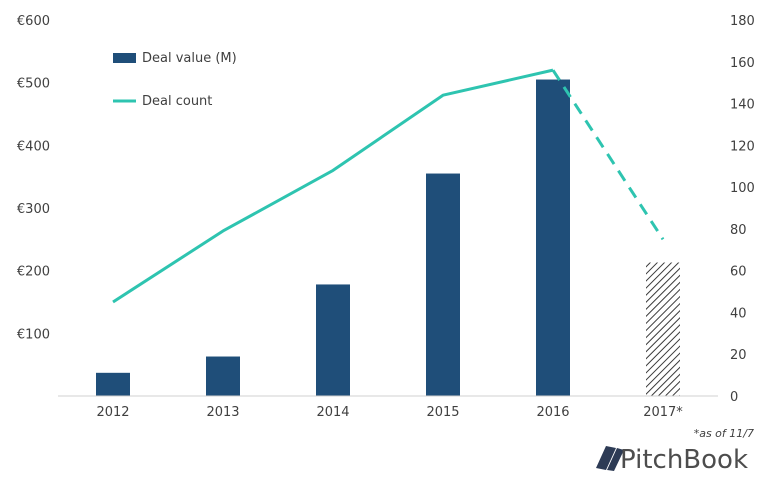 Image resolution: width=772 pixels, height=485 pixels. I want to click on pitchbook-logo: PitchBook, so click(672, 460).